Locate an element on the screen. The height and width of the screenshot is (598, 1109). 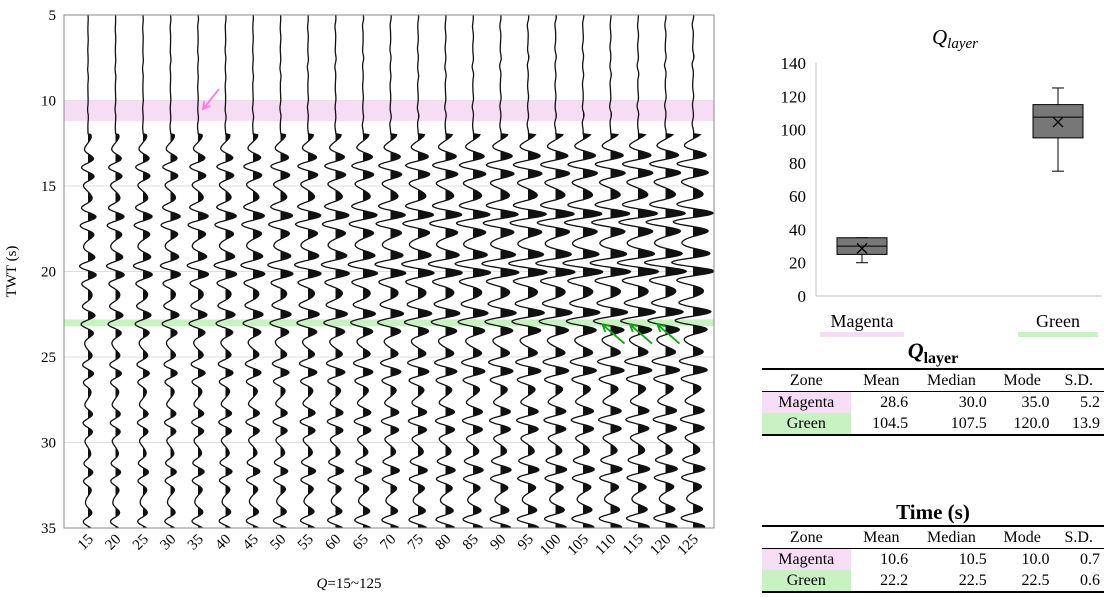
x-axis-label: Q=15~125 is located at coordinates (349, 584).